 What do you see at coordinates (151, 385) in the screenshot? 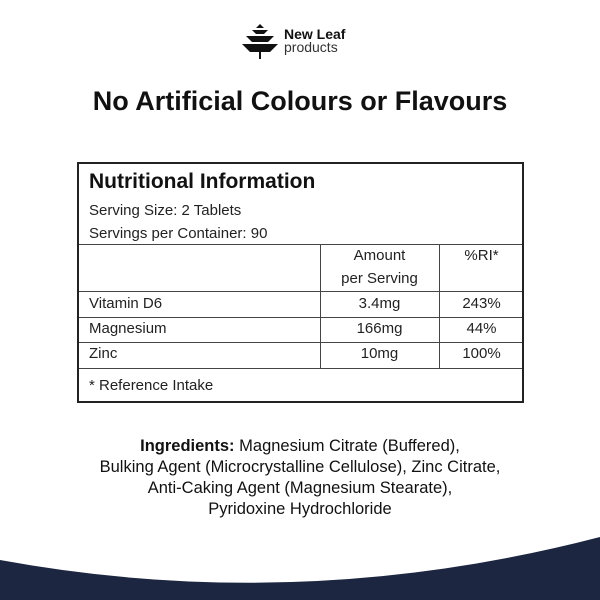
I see `footnote: * Reference Intake` at bounding box center [151, 385].